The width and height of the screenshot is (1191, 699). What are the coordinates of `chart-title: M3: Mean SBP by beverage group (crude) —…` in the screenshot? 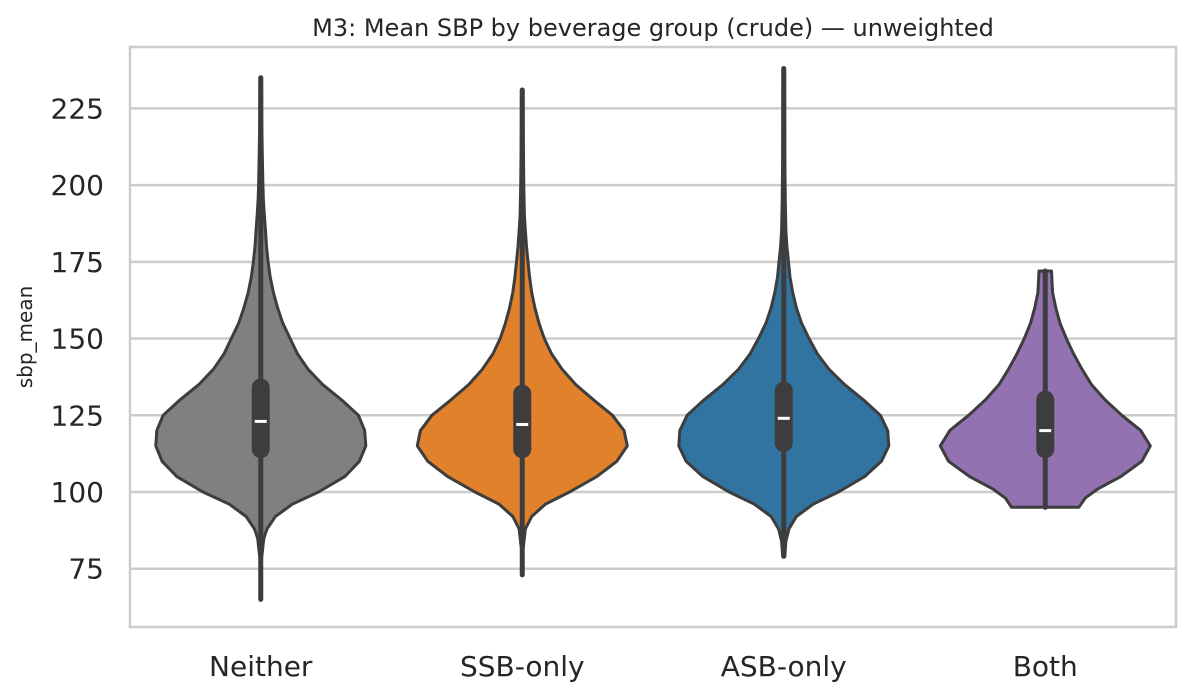 It's located at (653, 28).